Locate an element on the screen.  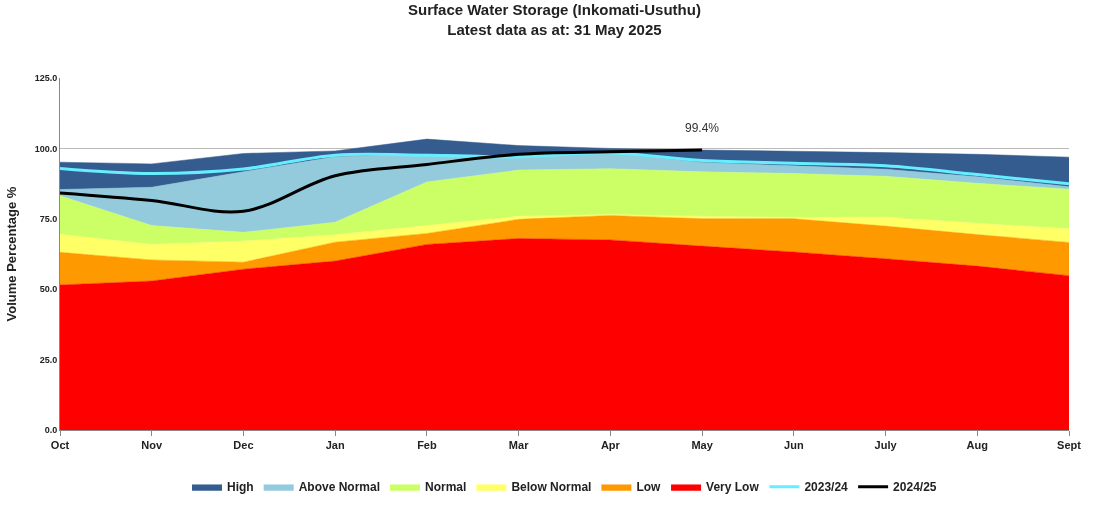
x-tick-label: Aug is located at coordinates (977, 445).